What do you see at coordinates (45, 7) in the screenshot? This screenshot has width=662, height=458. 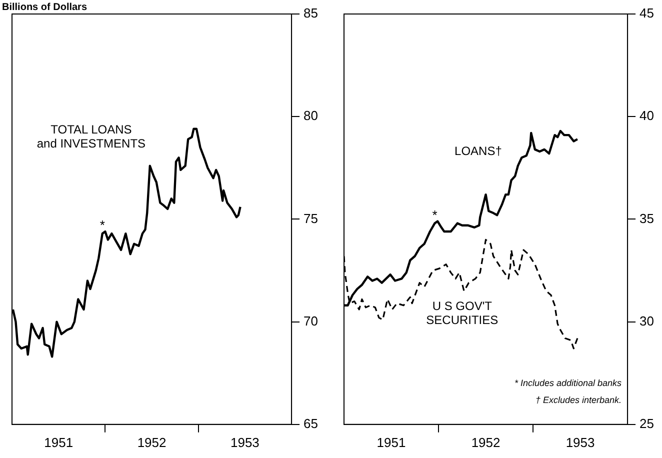 I see `y-axis-title: Billions of Dollars` at bounding box center [45, 7].